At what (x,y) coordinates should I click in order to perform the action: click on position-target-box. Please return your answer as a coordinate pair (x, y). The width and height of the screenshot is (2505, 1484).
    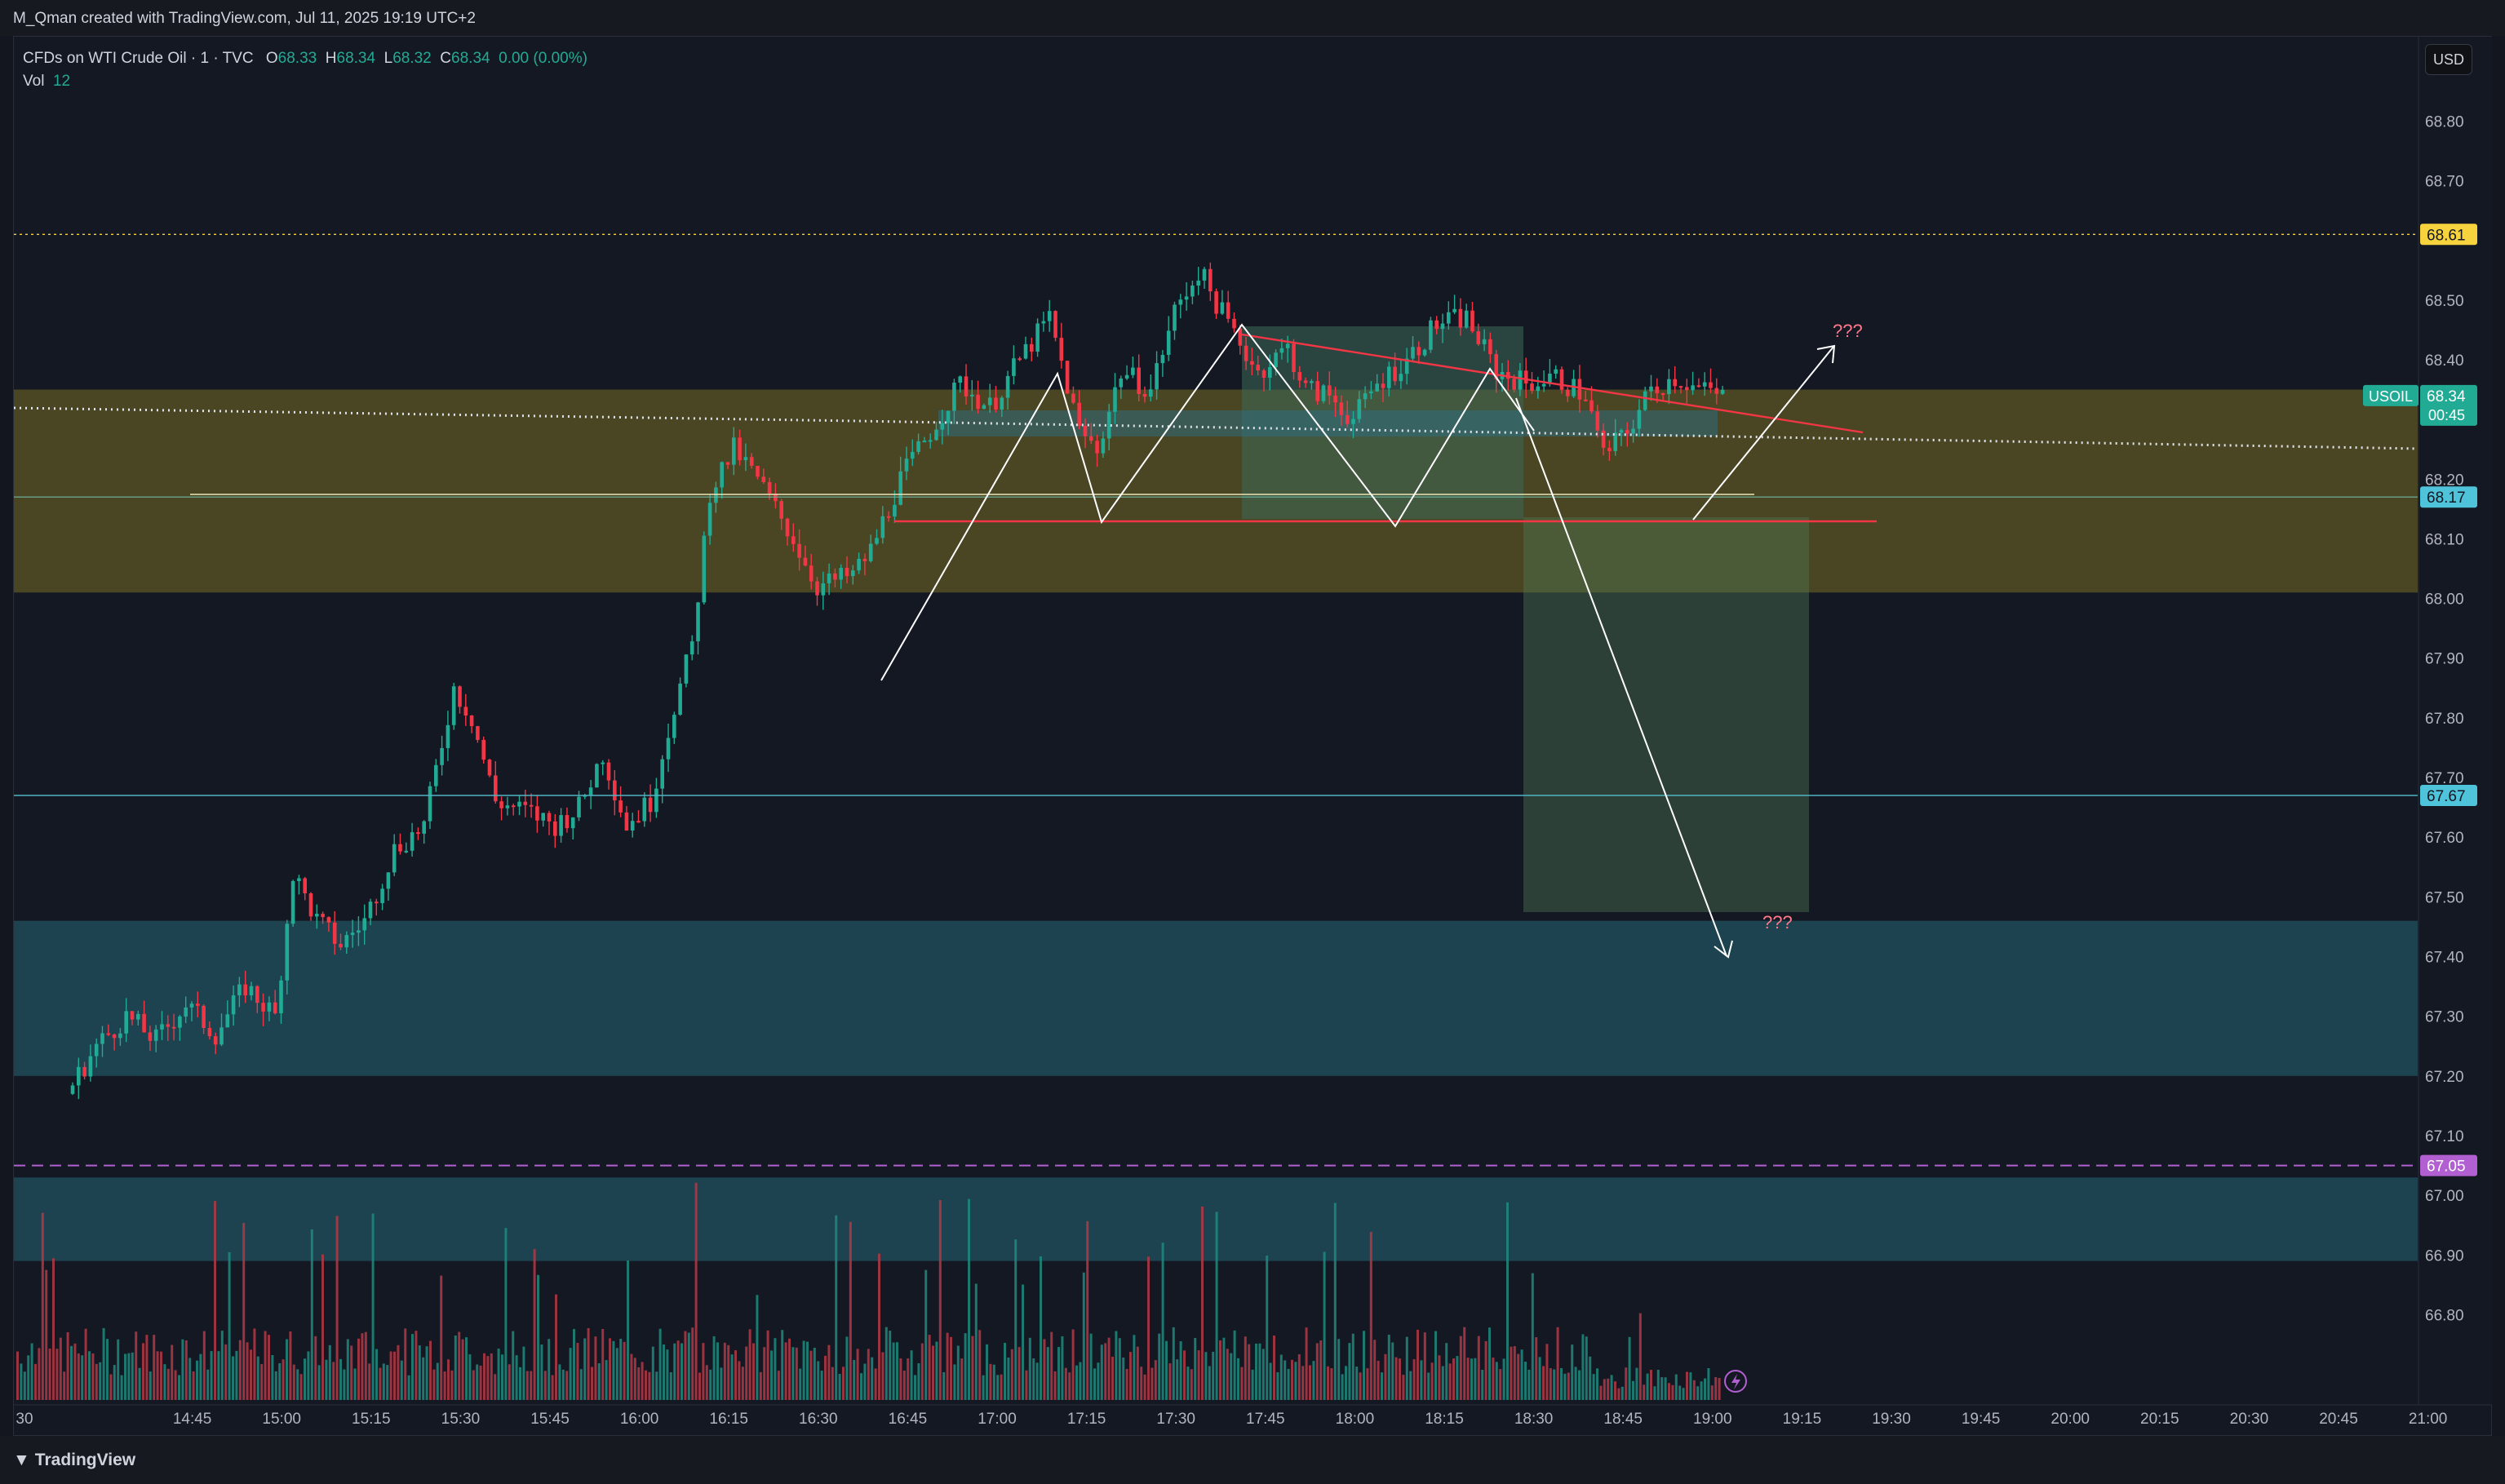
    Looking at the image, I should click on (1666, 714).